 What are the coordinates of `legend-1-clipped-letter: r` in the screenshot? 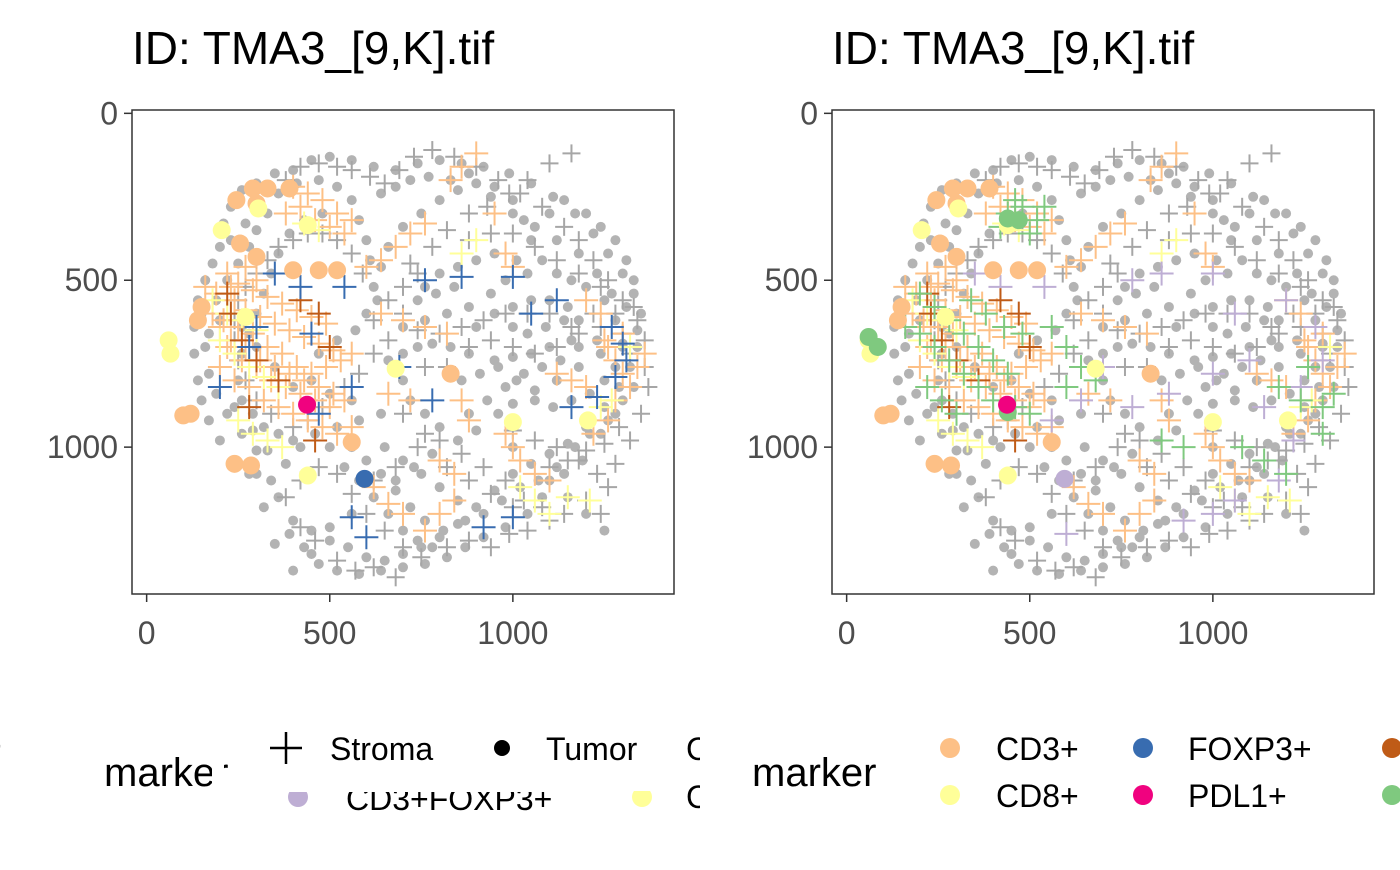 It's located at (0, 751).